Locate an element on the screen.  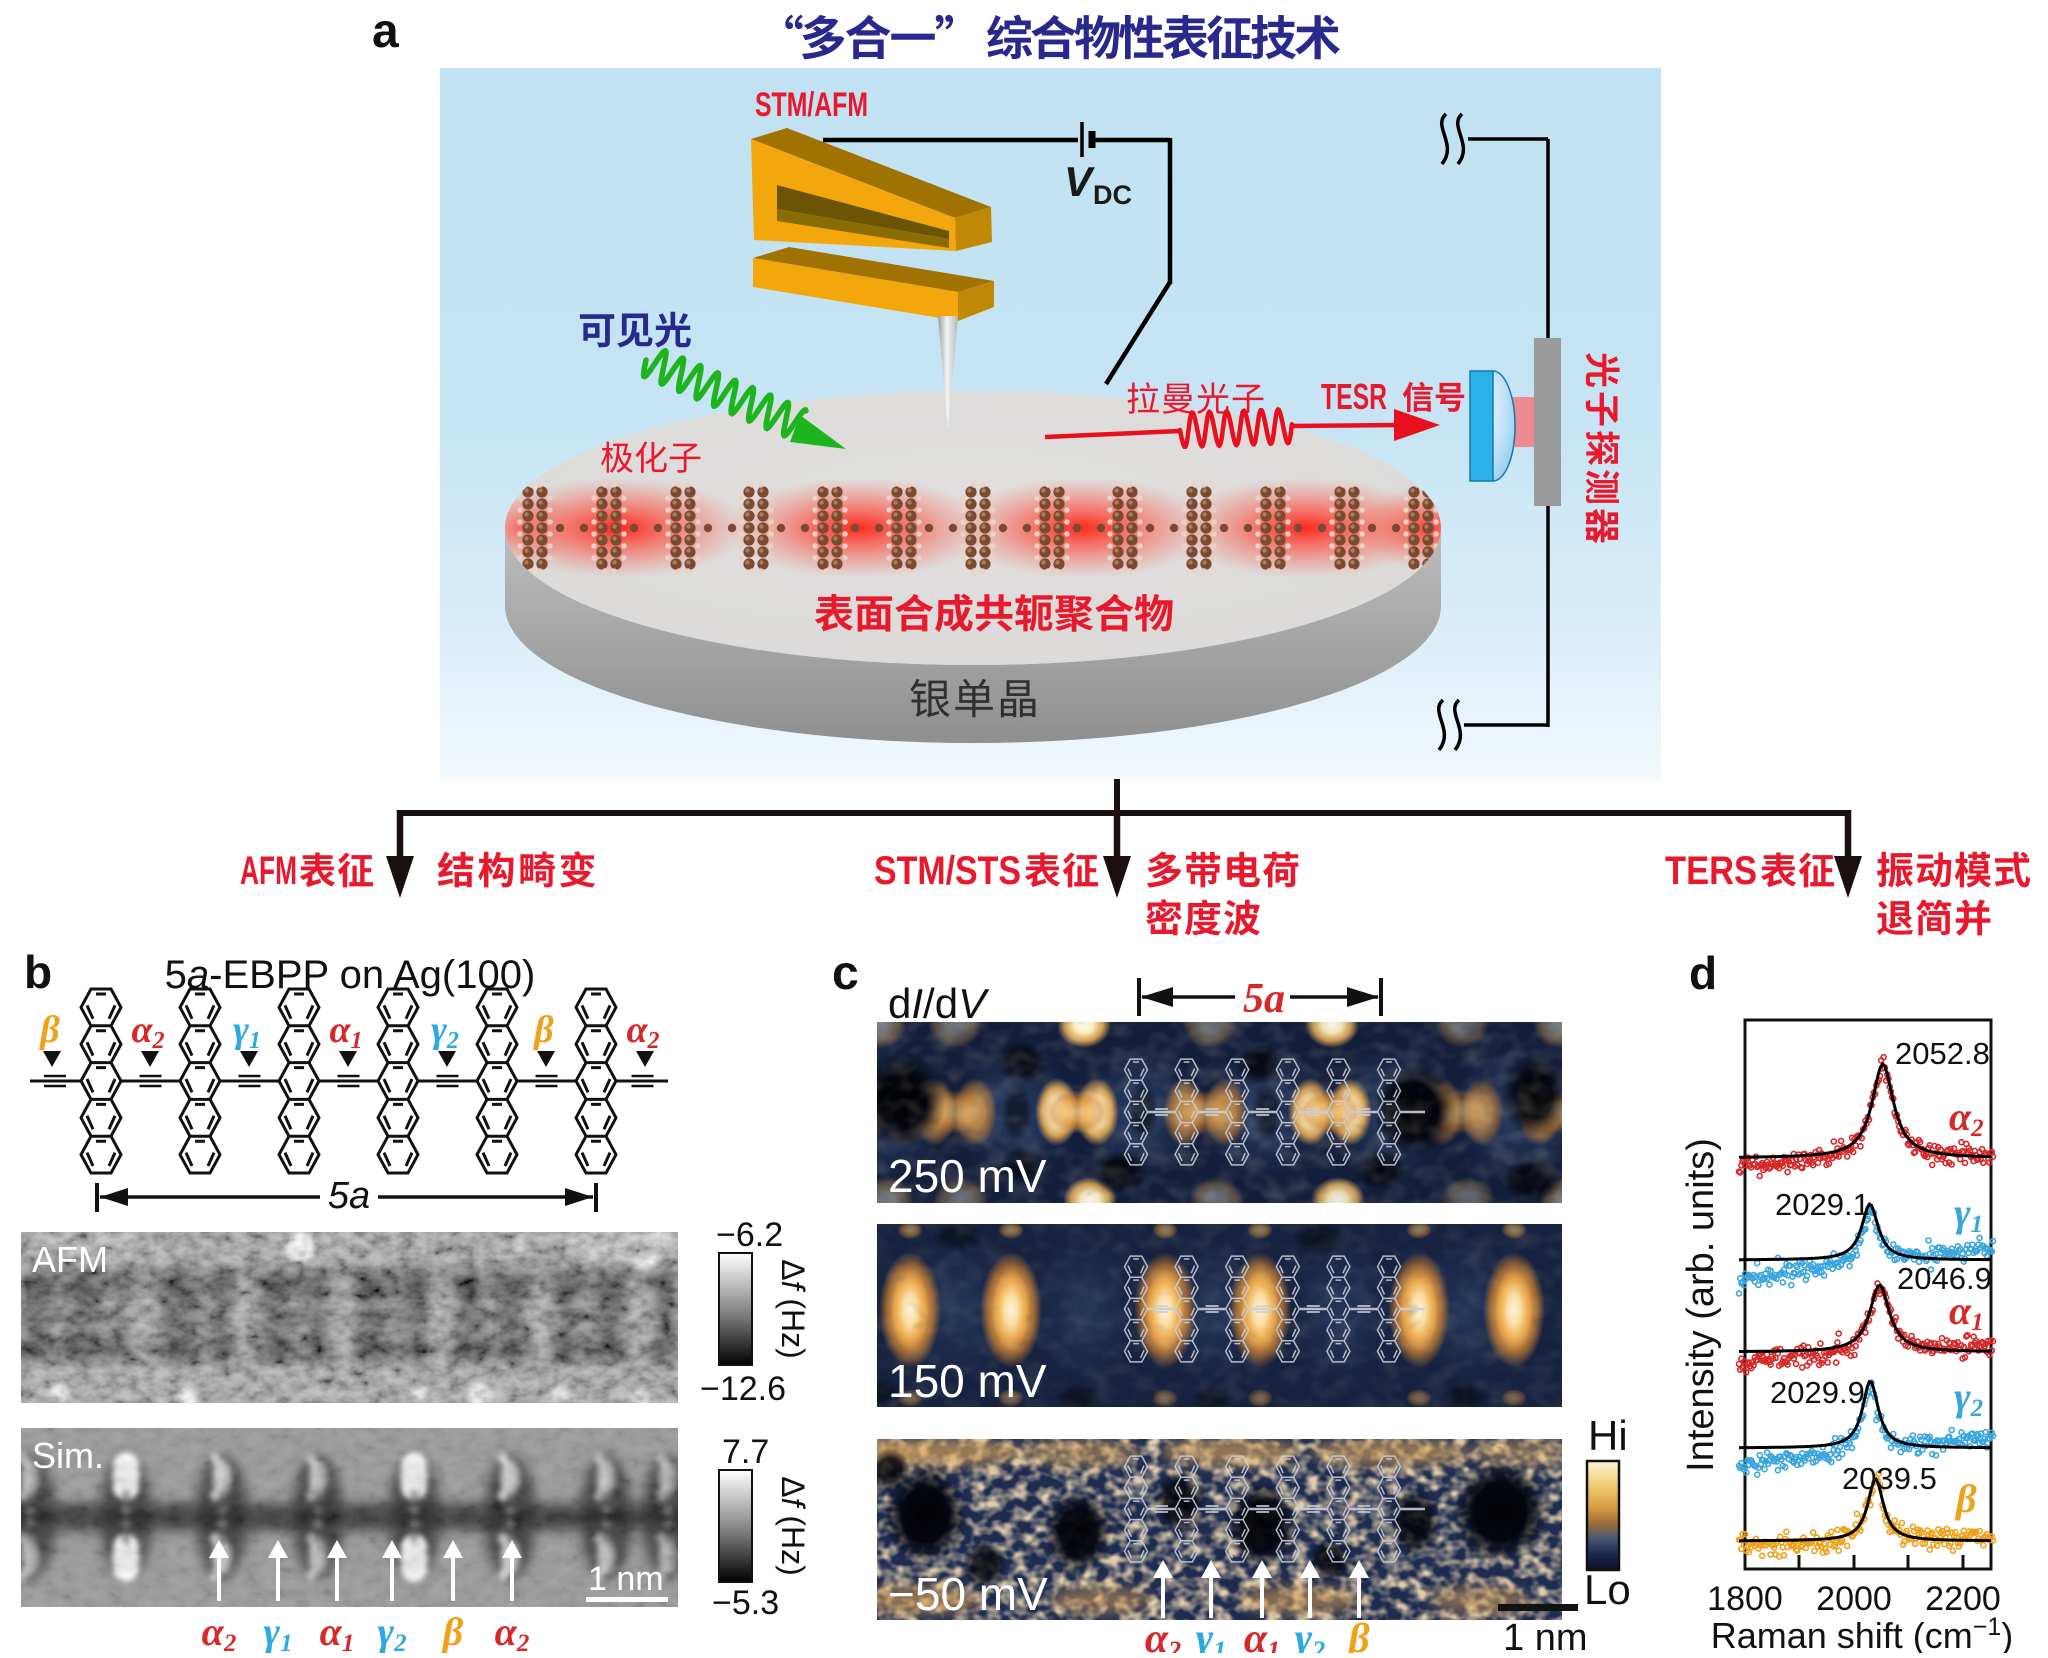
svg-text: γ1 is located at coordinates (1968, 1214).